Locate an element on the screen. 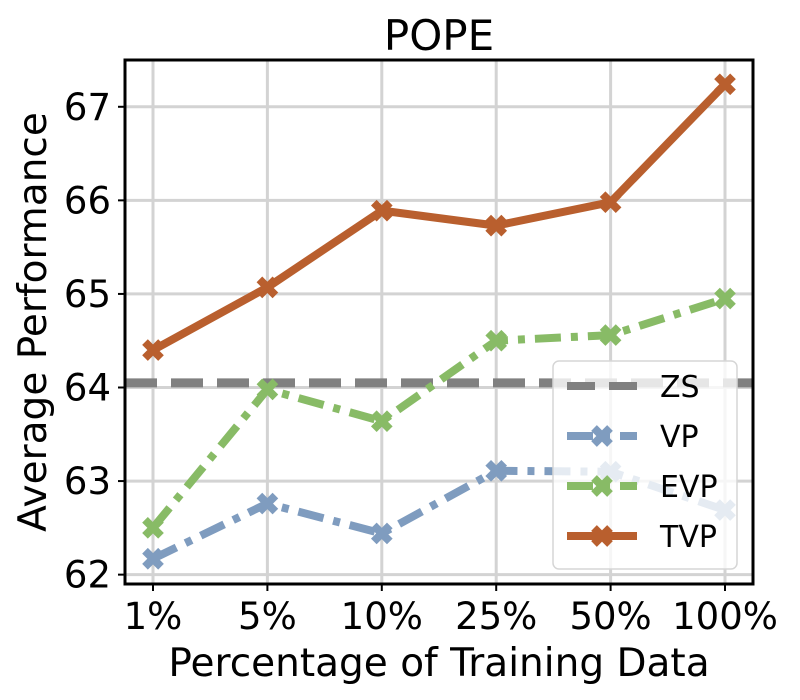 The image size is (800, 700). x-tick-label: 1% is located at coordinates (153, 616).